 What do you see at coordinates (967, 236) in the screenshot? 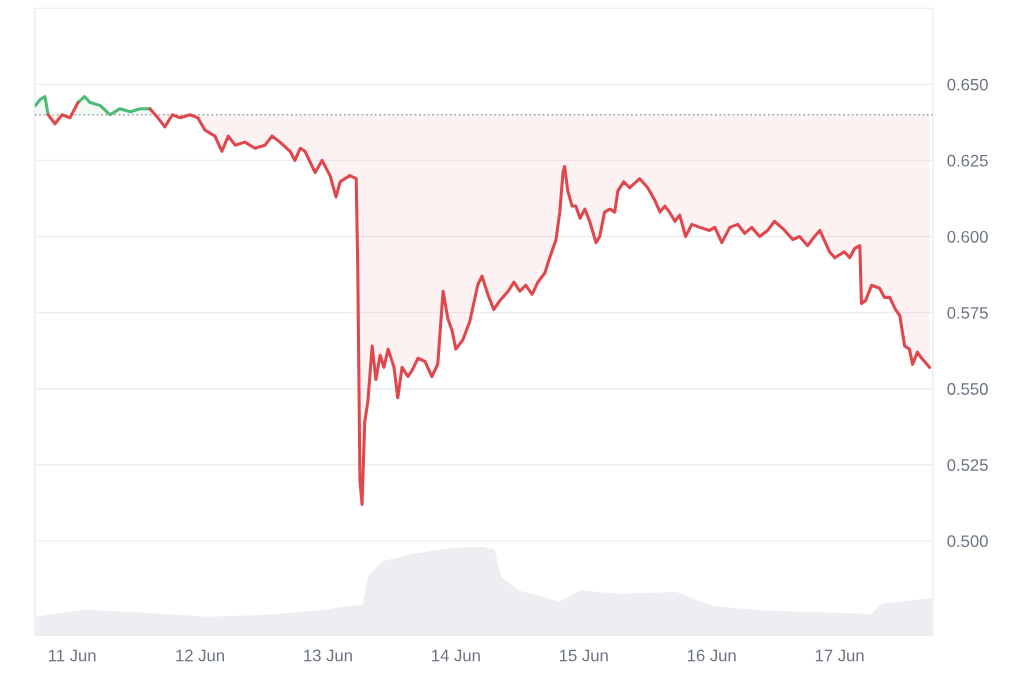
I see `y-tick-label: 0.600` at bounding box center [967, 236].